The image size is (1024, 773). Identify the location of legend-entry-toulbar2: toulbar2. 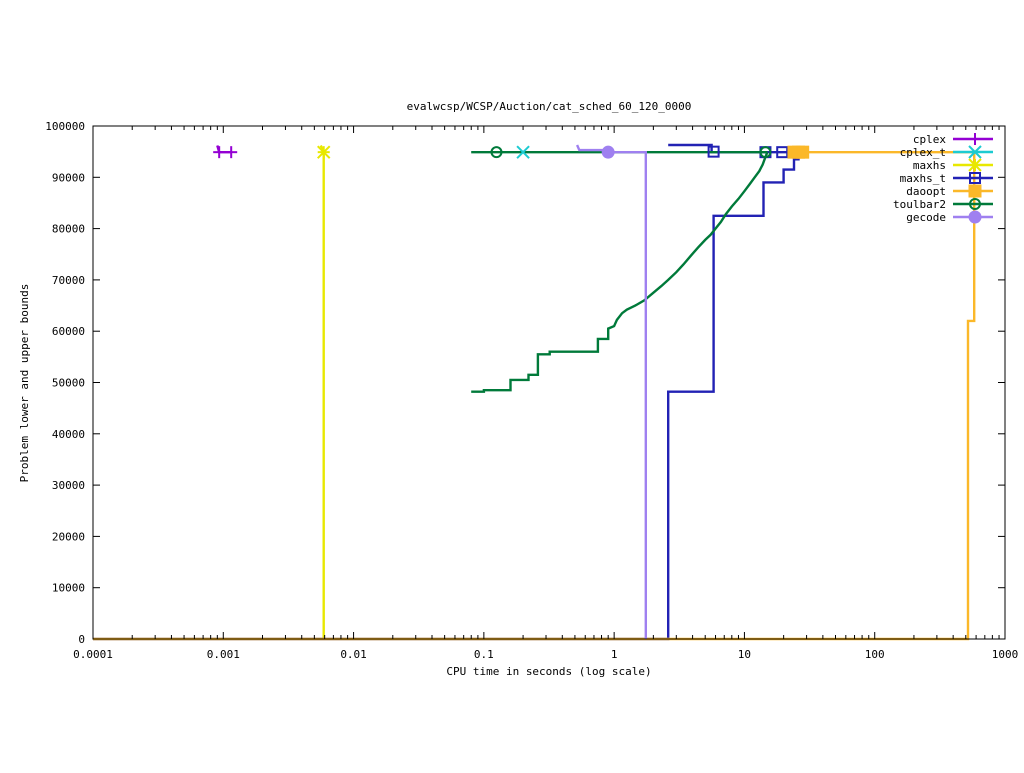
(943, 204).